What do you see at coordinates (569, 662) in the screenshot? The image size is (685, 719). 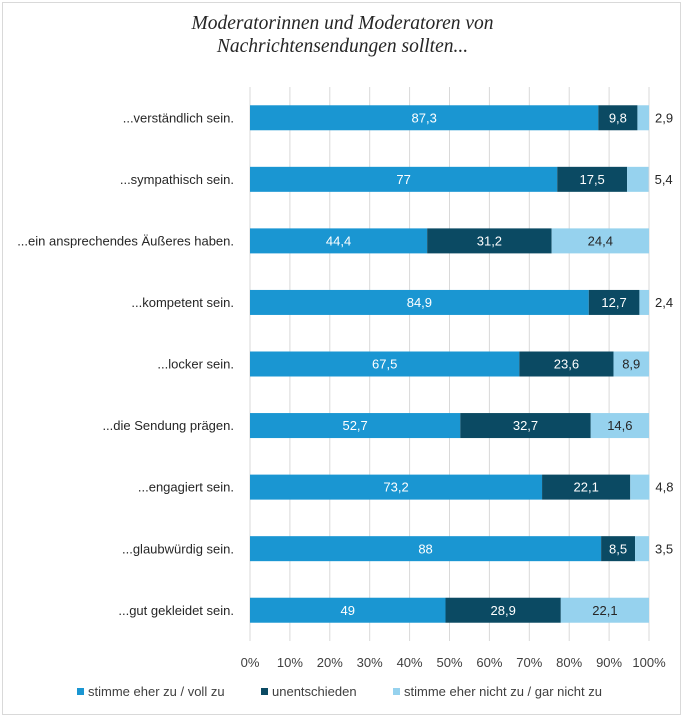 I see `x-tick-label: 80%` at bounding box center [569, 662].